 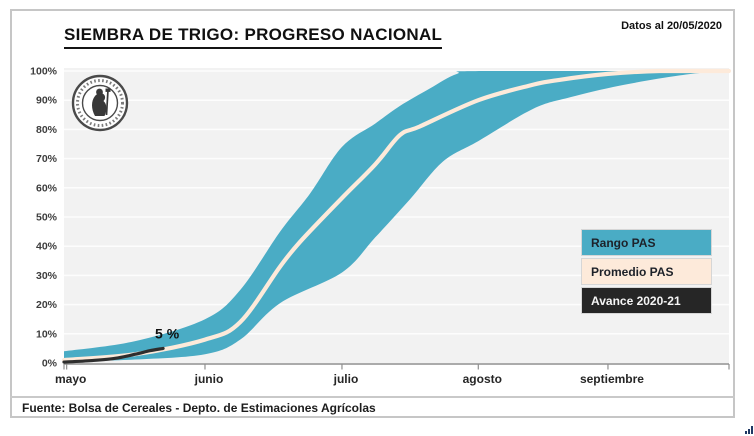 What do you see at coordinates (749, 430) in the screenshot?
I see `corner-artifact` at bounding box center [749, 430].